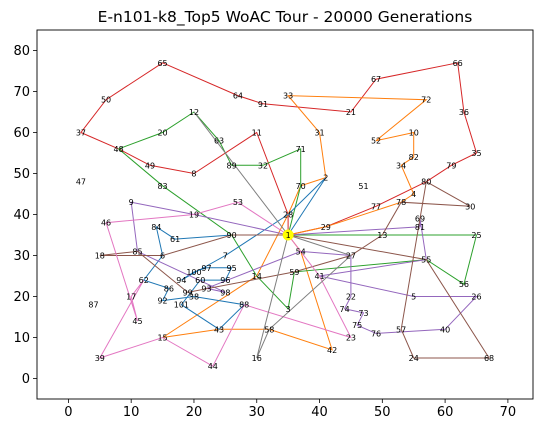  I want to click on node-label-11: 11, so click(257, 133).